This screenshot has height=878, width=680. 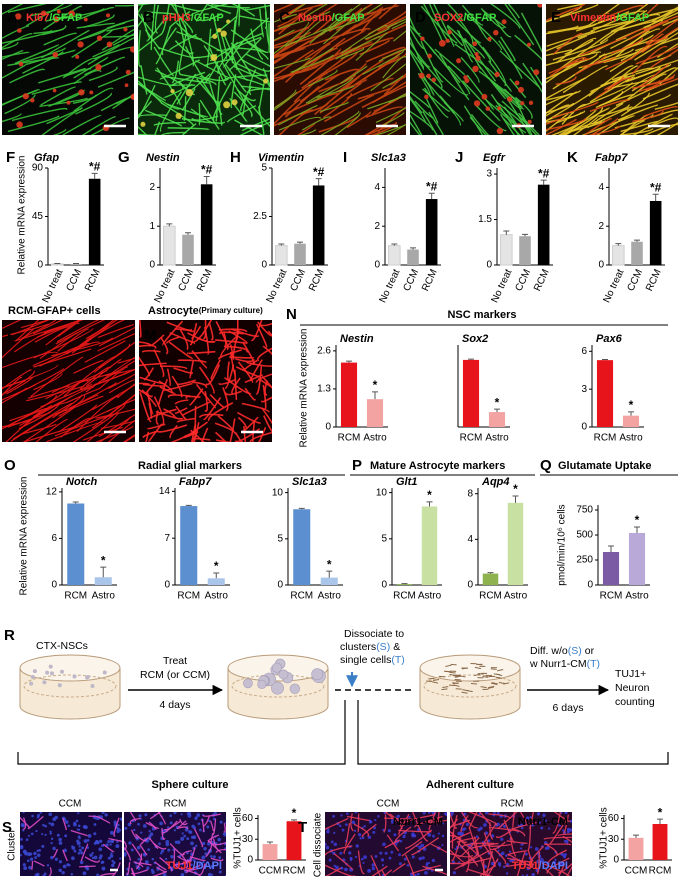 I want to click on stain: Ki67, so click(x=37, y=18).